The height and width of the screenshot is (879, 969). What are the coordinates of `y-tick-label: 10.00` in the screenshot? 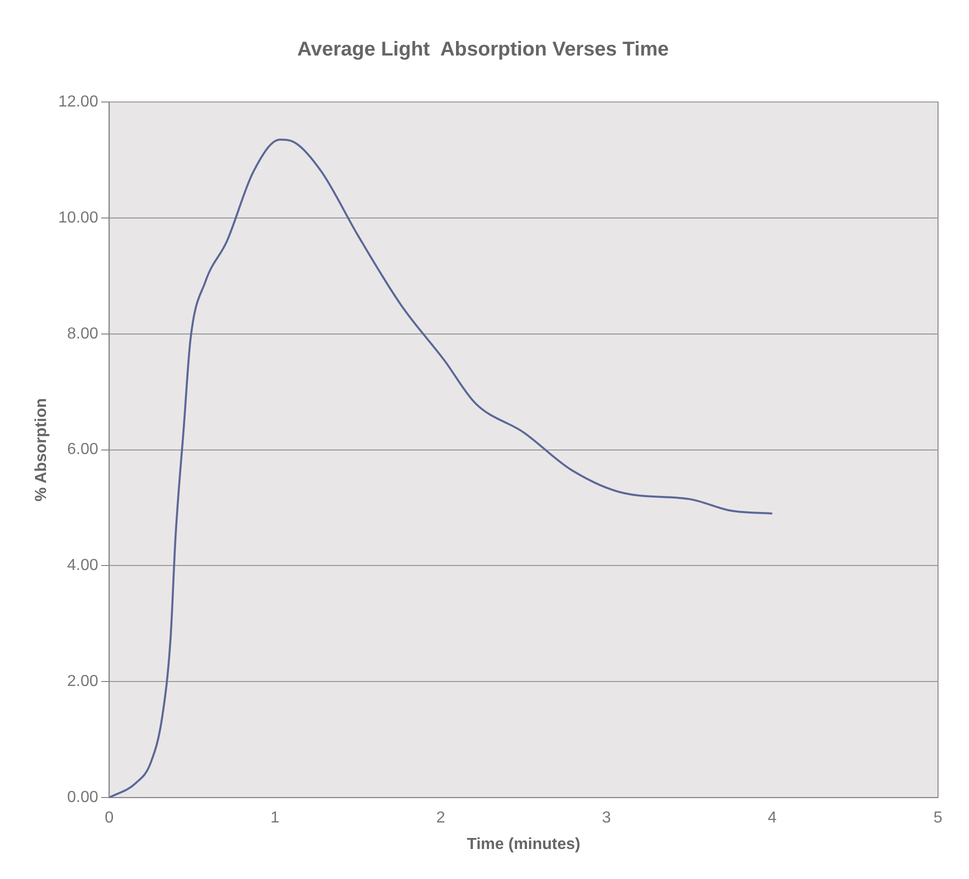 It's located at (78, 217).